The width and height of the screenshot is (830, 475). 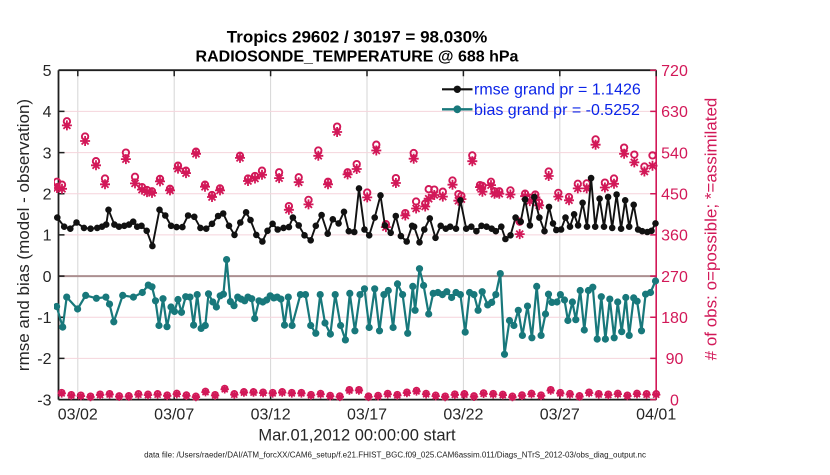 I want to click on svg-text: bias grand pr = -0.5252, so click(x=557, y=110).